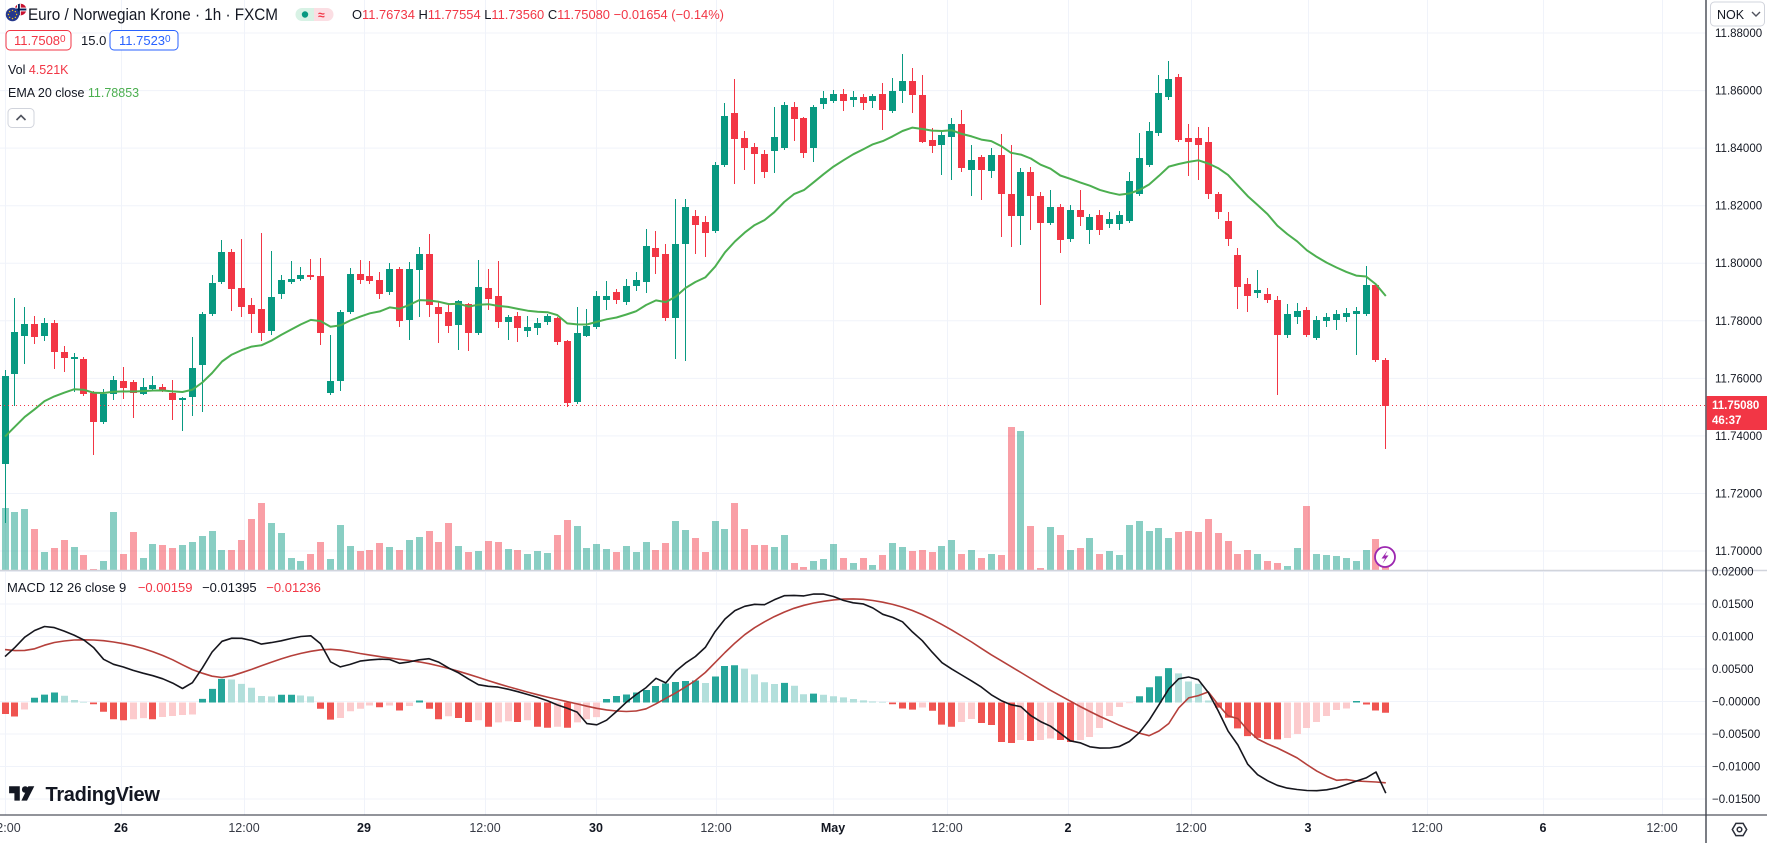 Image resolution: width=1767 pixels, height=848 pixels. Describe the element at coordinates (1738, 322) in the screenshot. I see `svg-text: 11.78000` at that location.